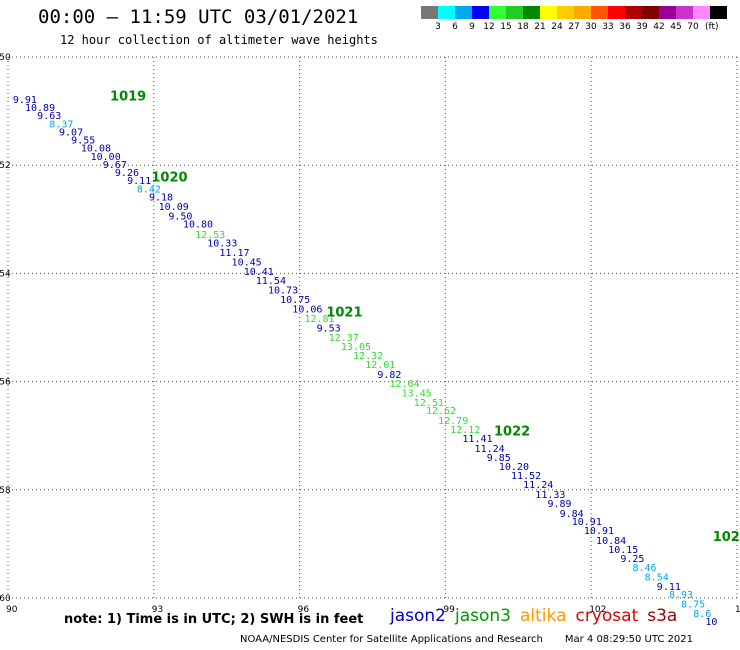 The width and height of the screenshot is (740, 650). Describe the element at coordinates (693, 605) in the screenshot. I see `wave-height-value: 8.75` at that location.